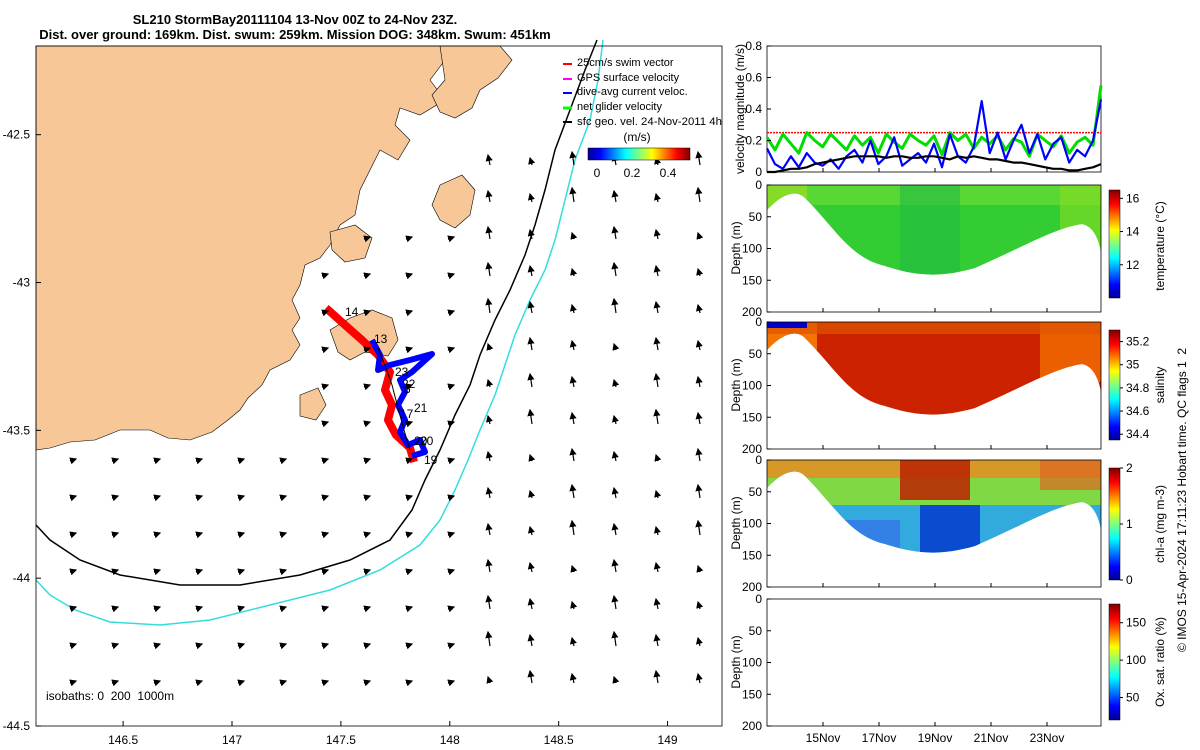 This screenshot has width=1200, height=750. What do you see at coordinates (110, 696) in the screenshot?
I see `isobaths-label: isobaths: 0 200 1000m` at bounding box center [110, 696].